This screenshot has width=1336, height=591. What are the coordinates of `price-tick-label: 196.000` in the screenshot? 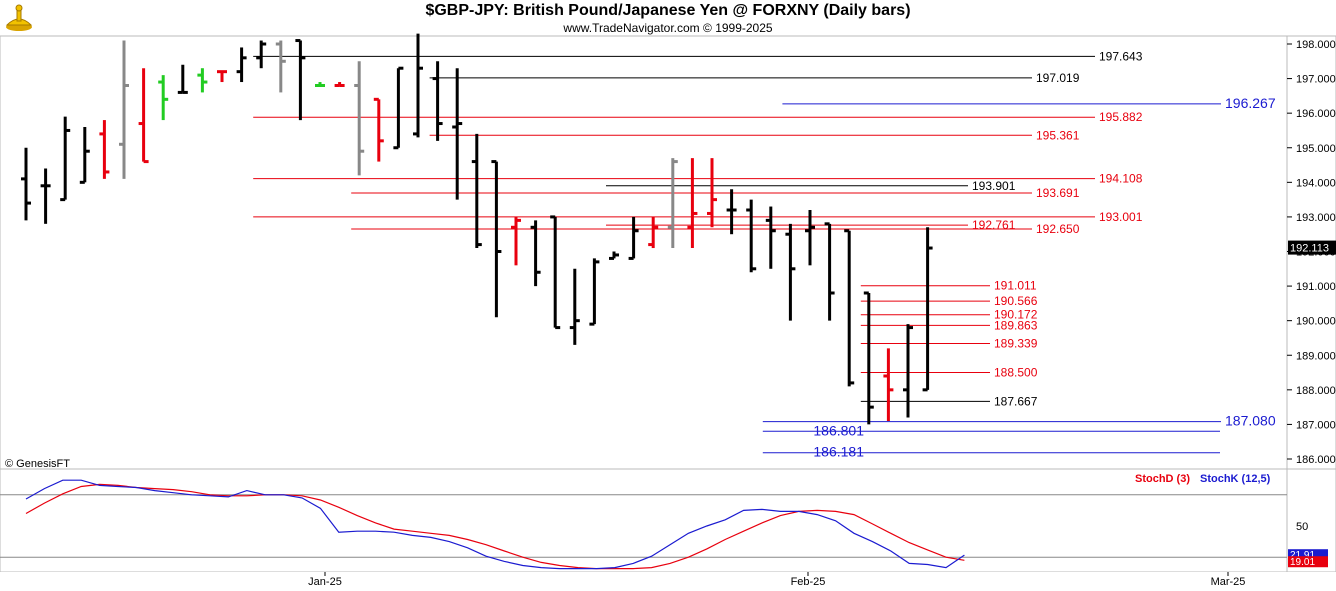 It's located at (1316, 114).